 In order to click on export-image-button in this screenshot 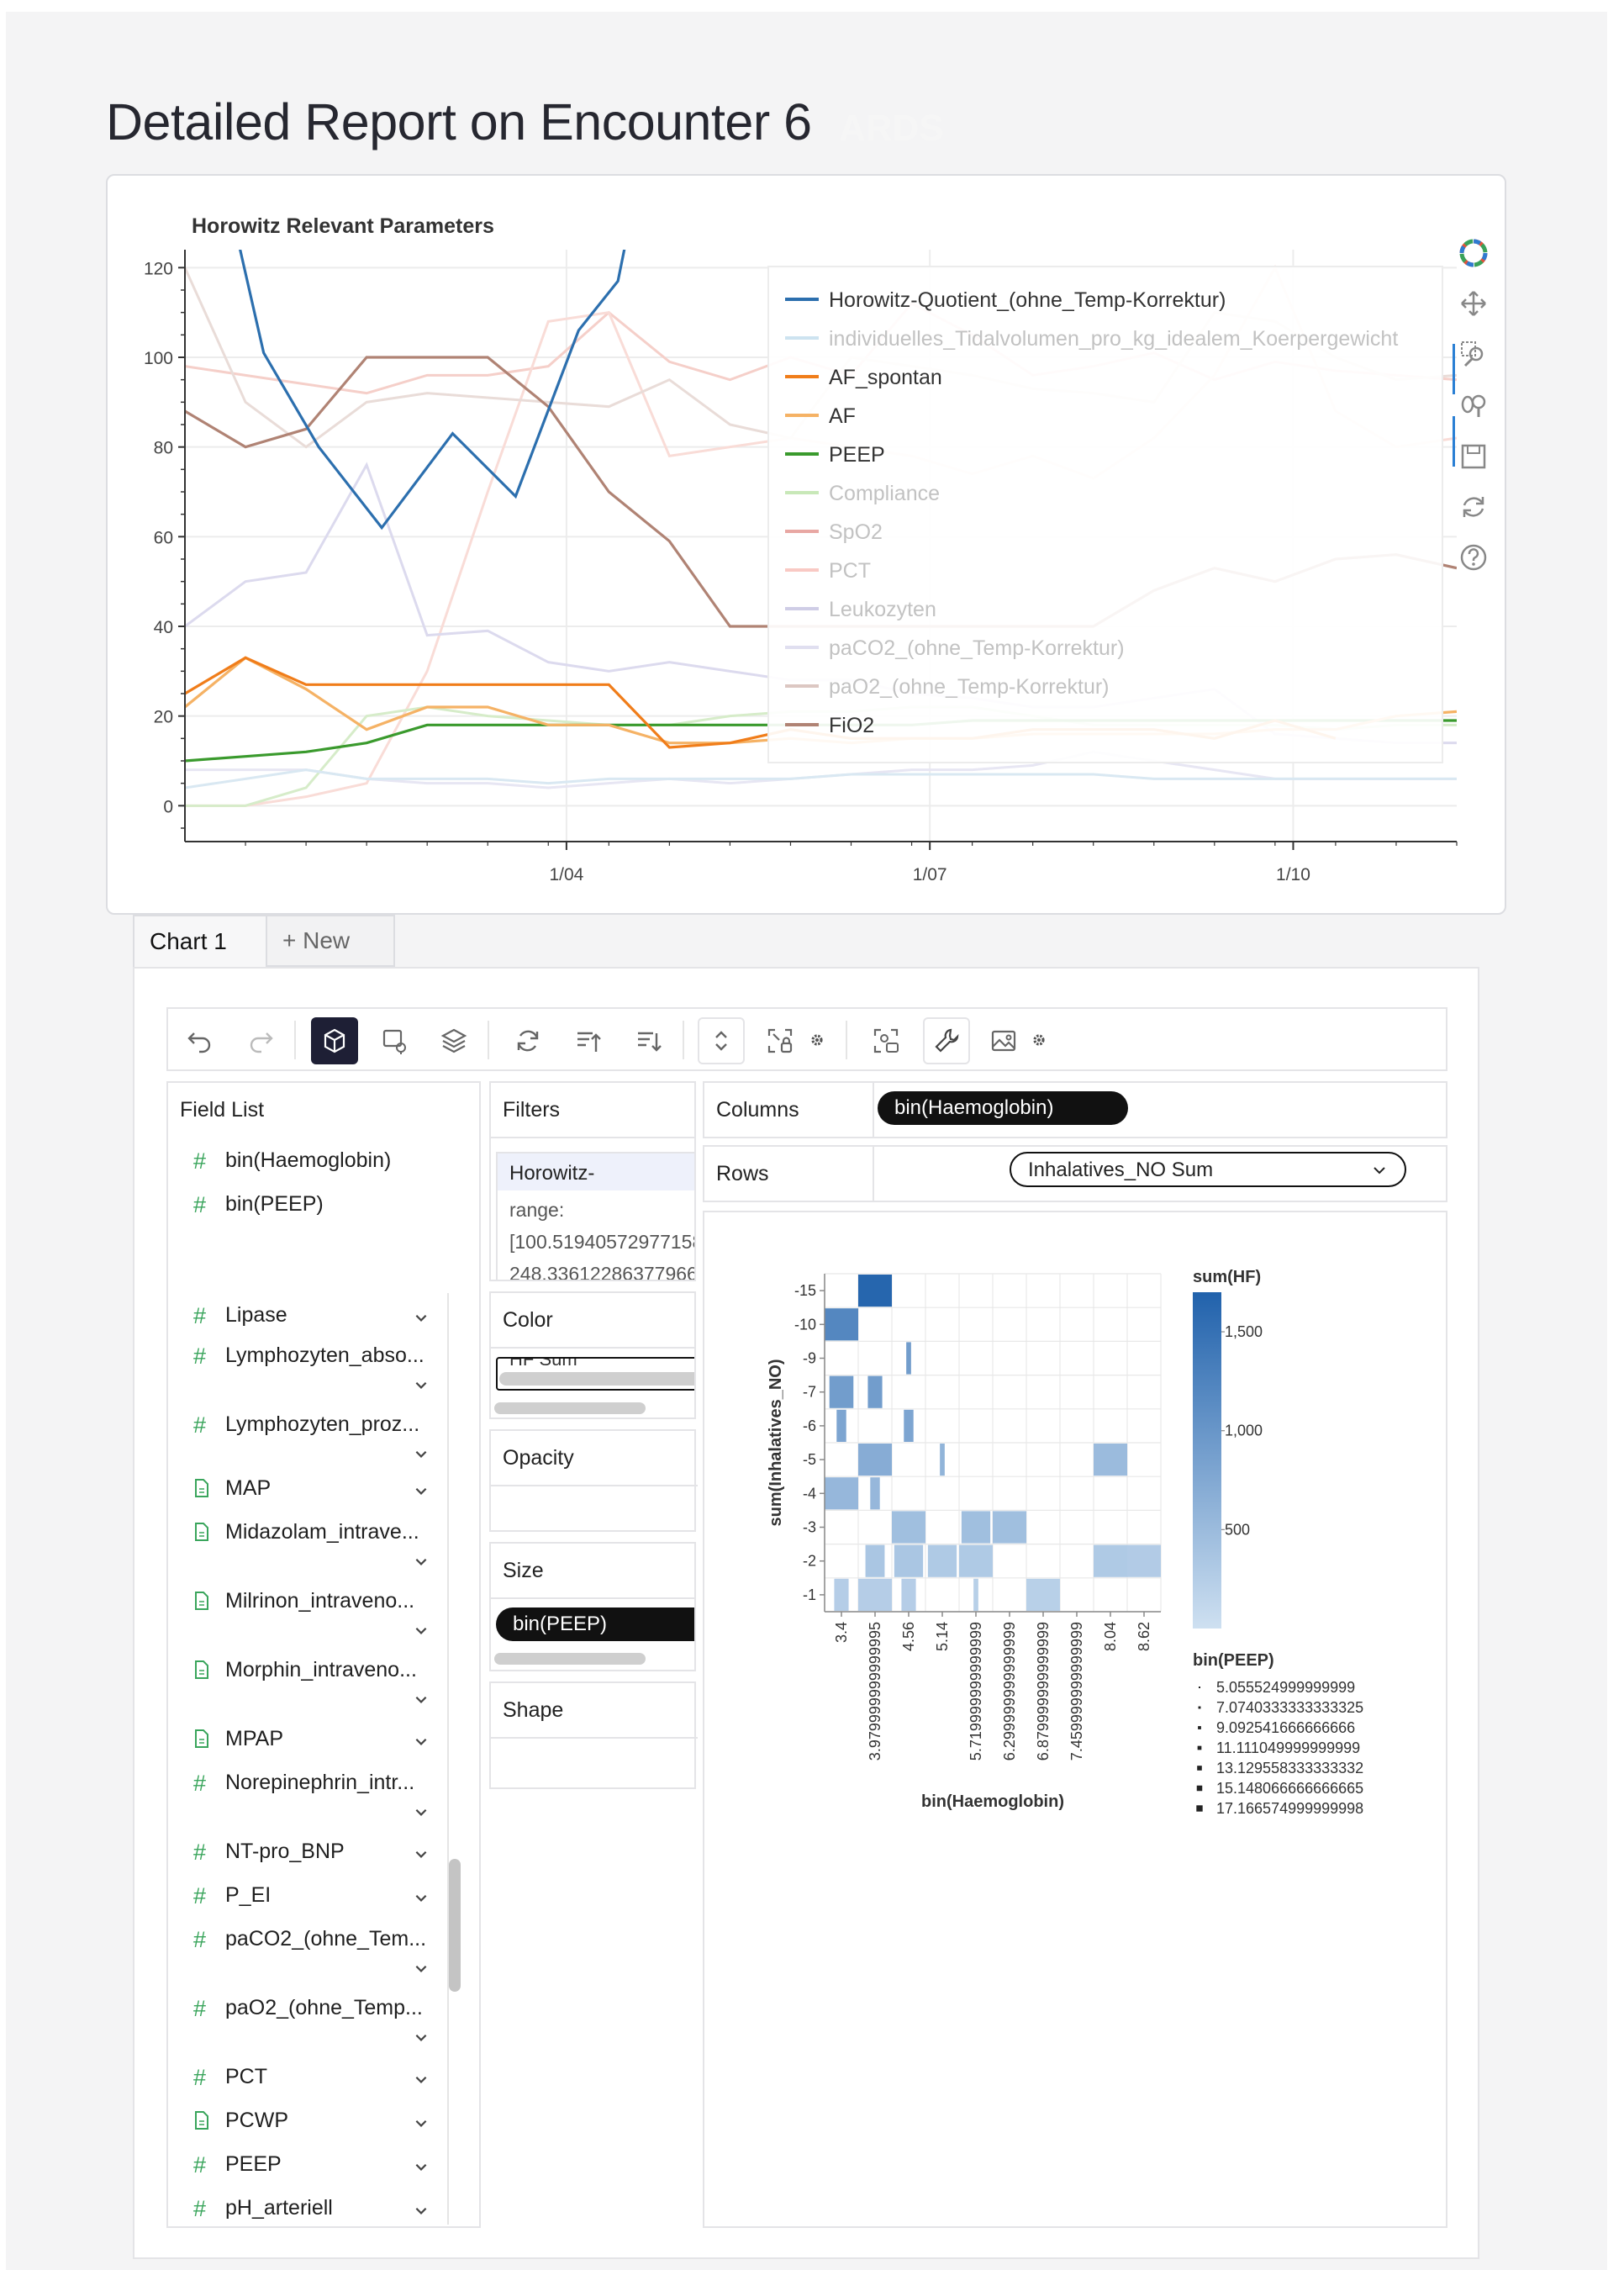, I will do `click(1003, 1040)`.